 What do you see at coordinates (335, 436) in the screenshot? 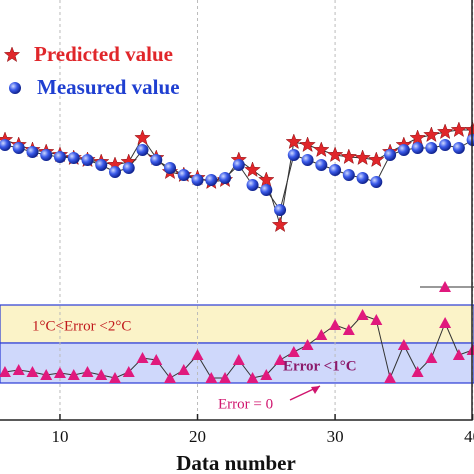
I see `x-tick-label: 30` at bounding box center [335, 436].